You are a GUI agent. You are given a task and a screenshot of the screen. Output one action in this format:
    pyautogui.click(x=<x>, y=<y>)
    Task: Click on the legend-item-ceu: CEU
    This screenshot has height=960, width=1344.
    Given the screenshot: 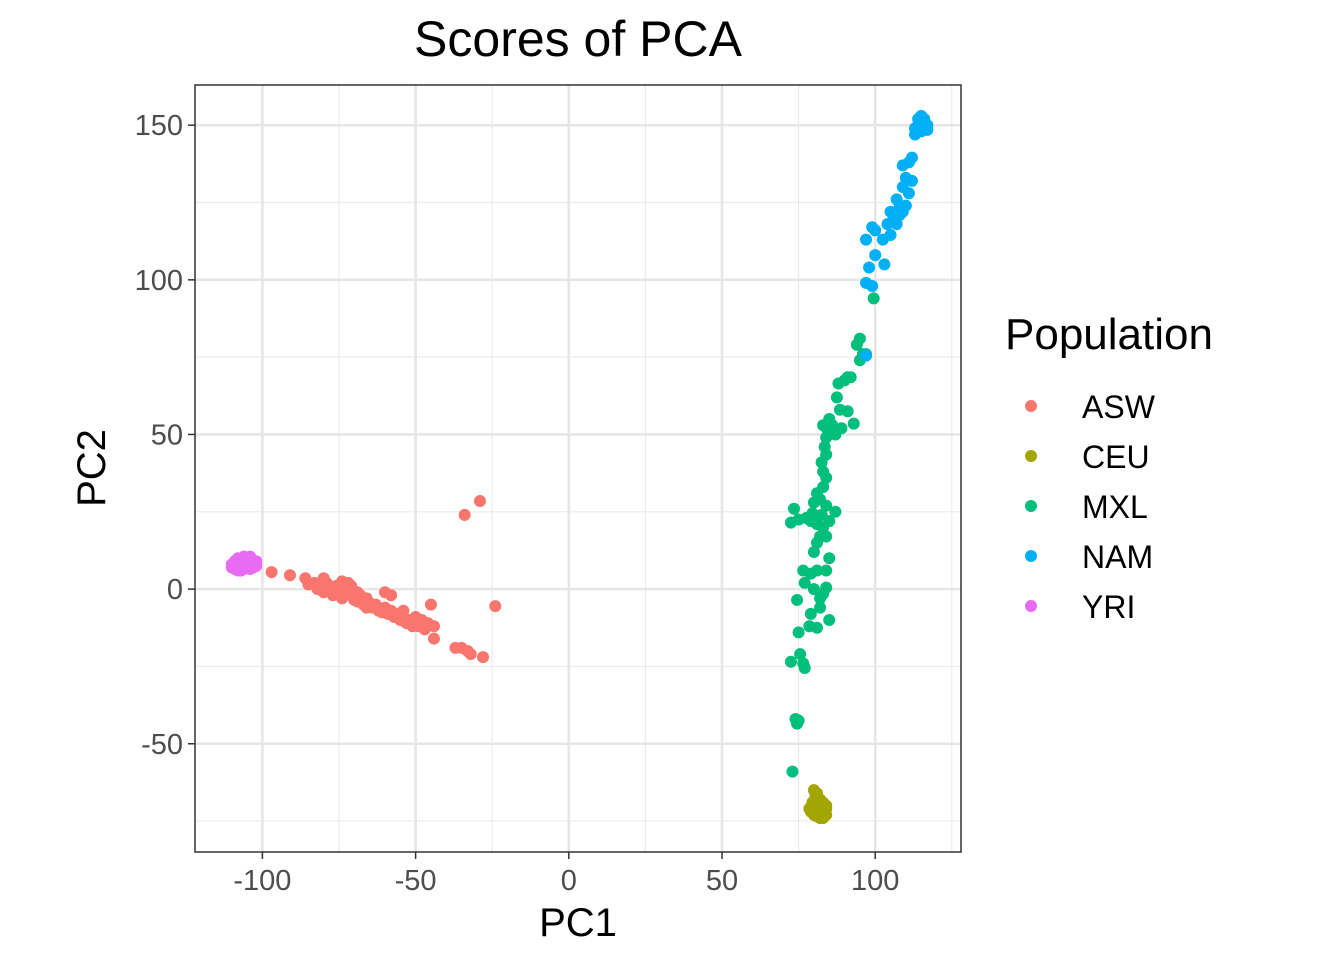 What is the action you would take?
    pyautogui.click(x=1087, y=457)
    